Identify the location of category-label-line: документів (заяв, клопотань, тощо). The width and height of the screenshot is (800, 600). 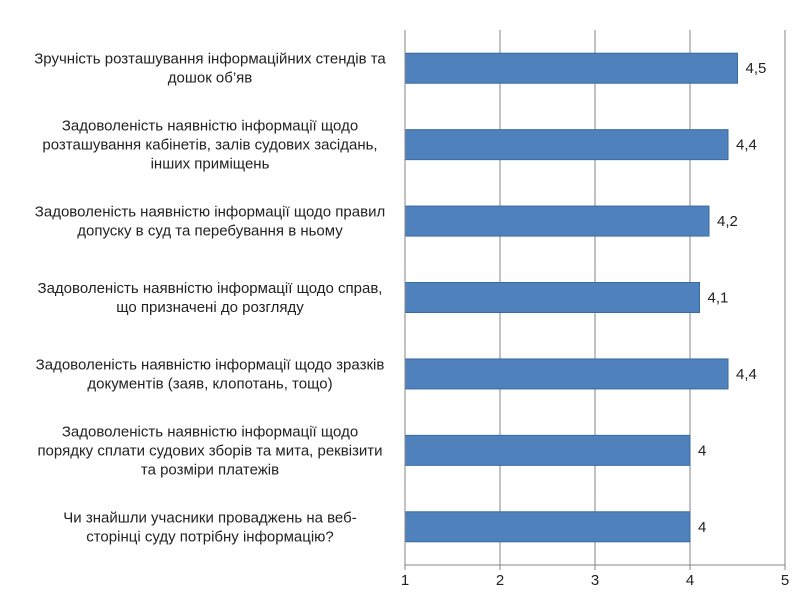
(209, 383).